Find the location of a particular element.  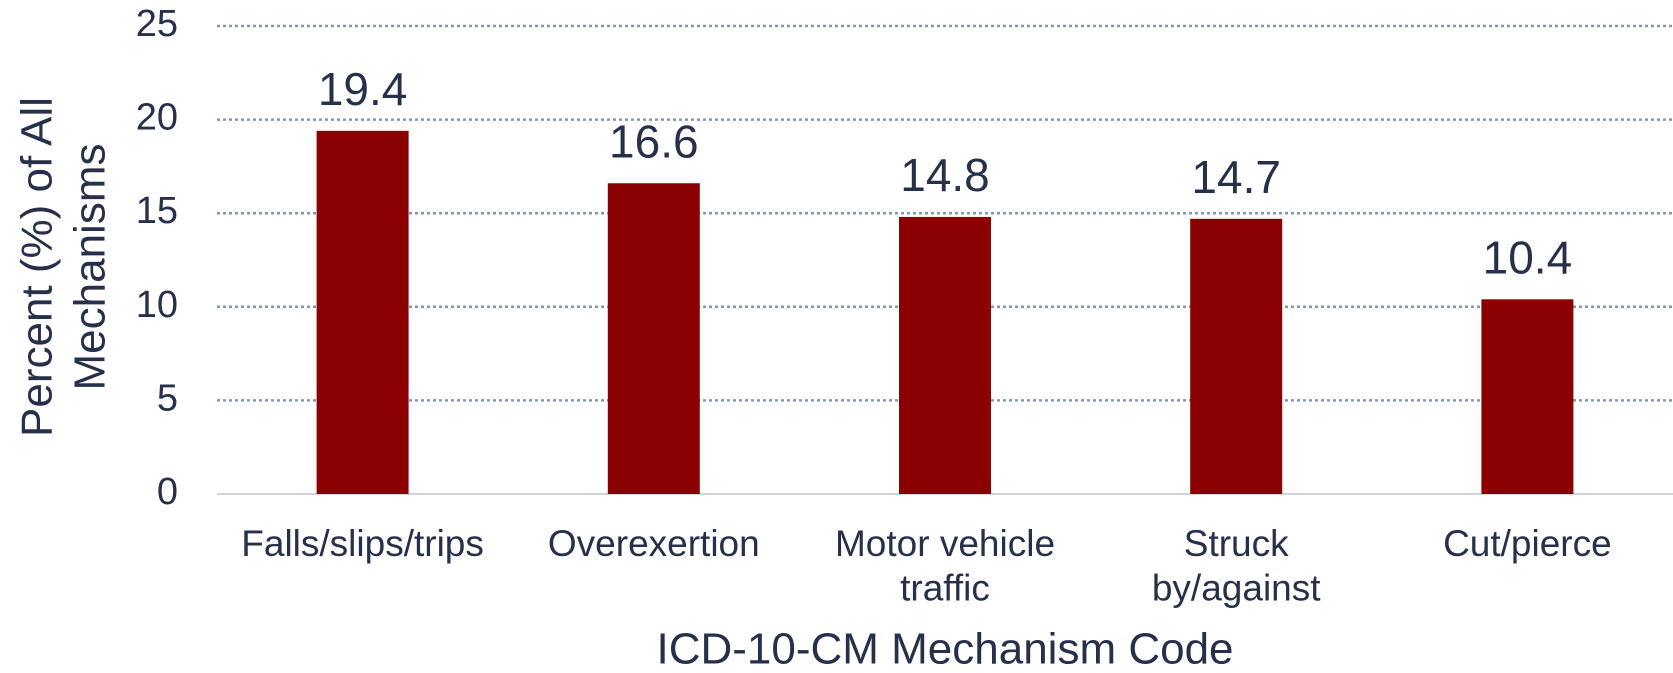

y-tick-label: 25 is located at coordinates (157, 24).